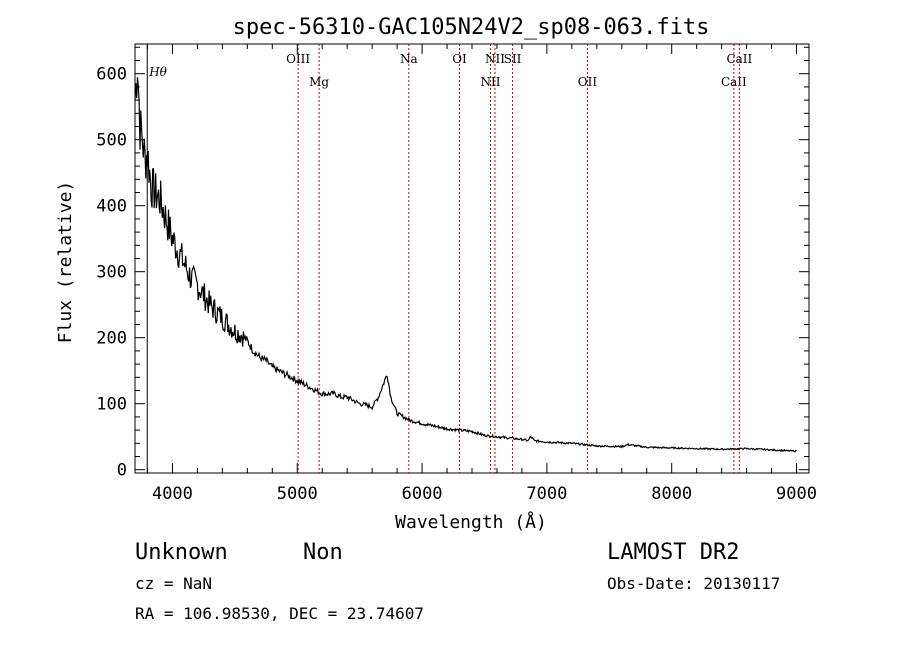 Image resolution: width=900 pixels, height=649 pixels. I want to click on y-tick-label: 0, so click(122, 471).